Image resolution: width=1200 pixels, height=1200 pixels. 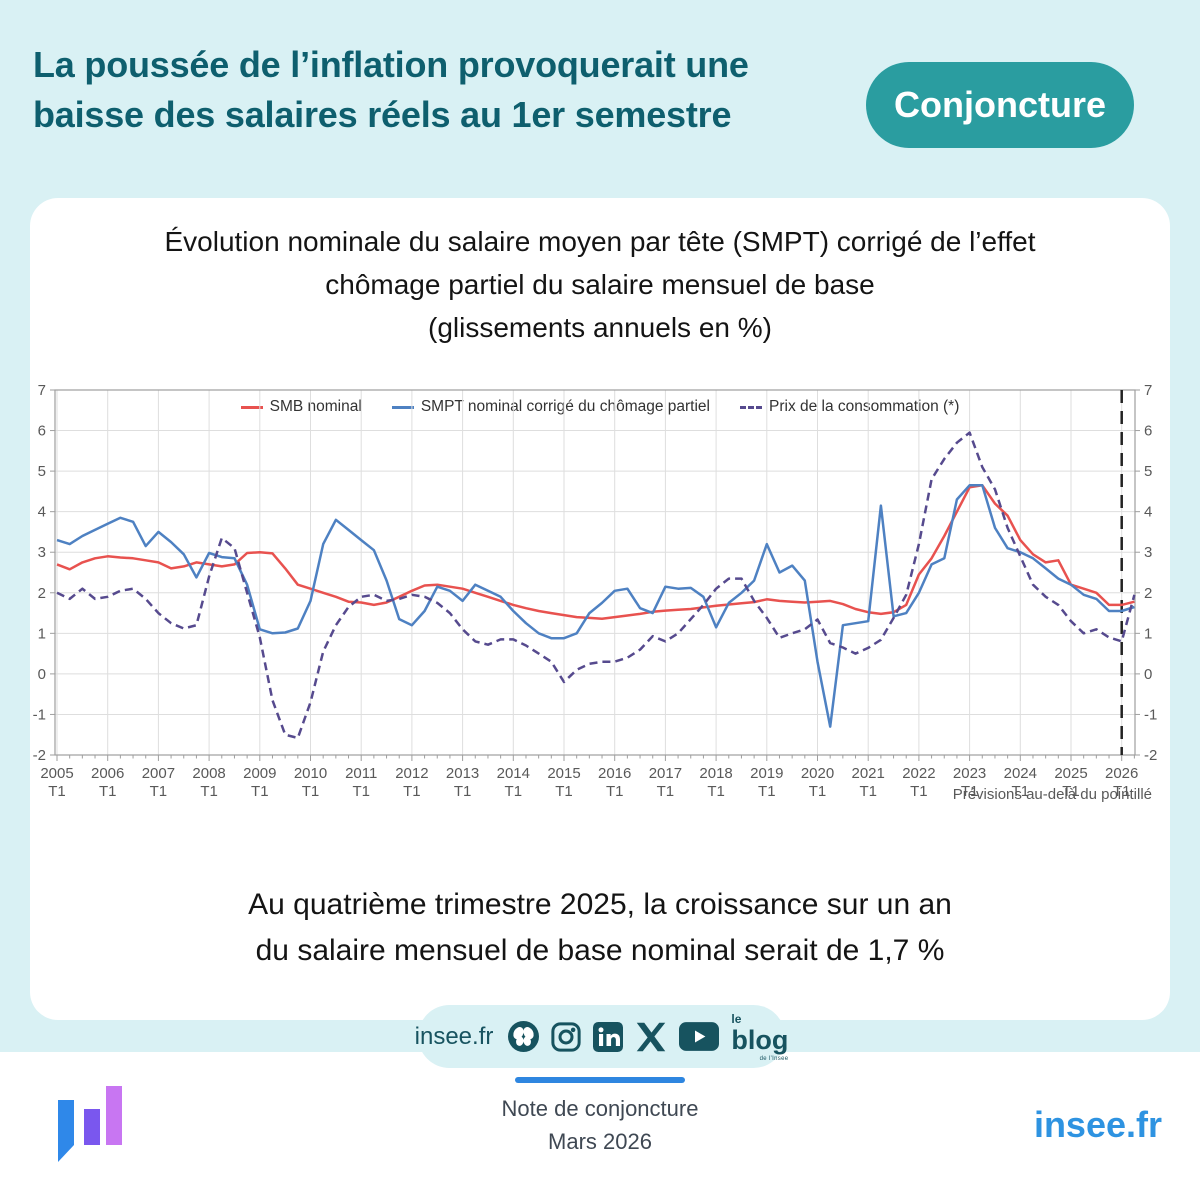 I want to click on social-site-label: insee.fr, so click(x=454, y=1036).